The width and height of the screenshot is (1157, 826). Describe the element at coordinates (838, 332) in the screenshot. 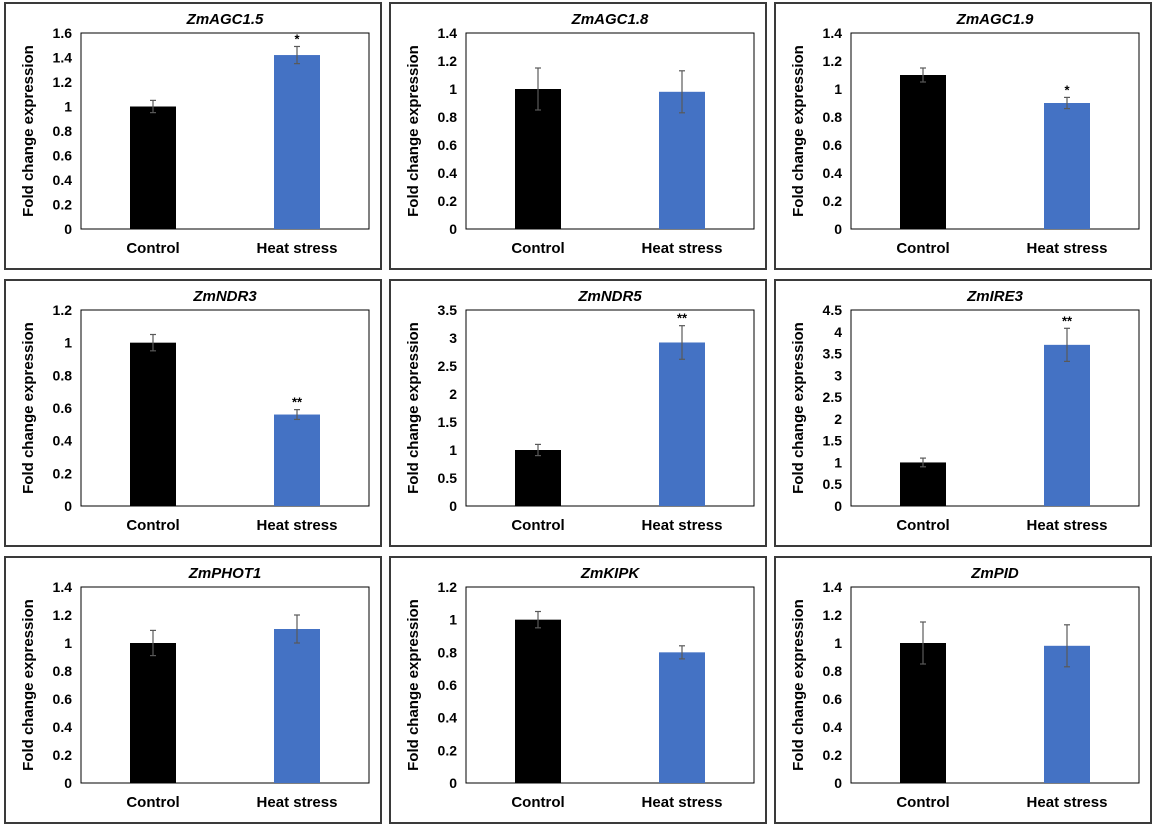

I see `y-tick-label: 4` at that location.